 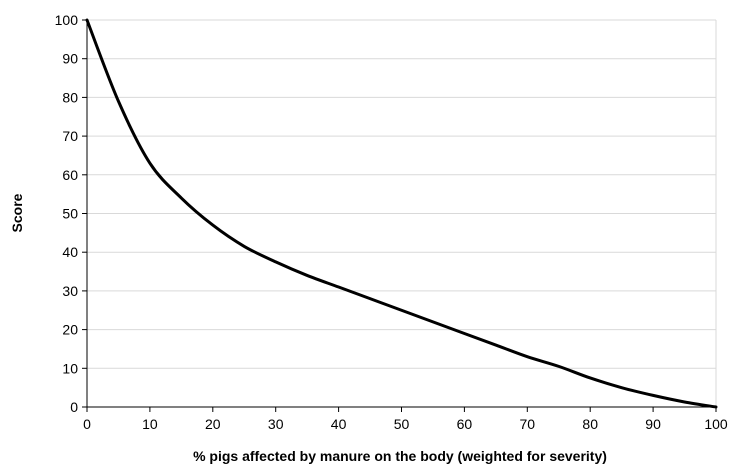 What do you see at coordinates (213, 424) in the screenshot?
I see `x-tick-label-2: 20` at bounding box center [213, 424].